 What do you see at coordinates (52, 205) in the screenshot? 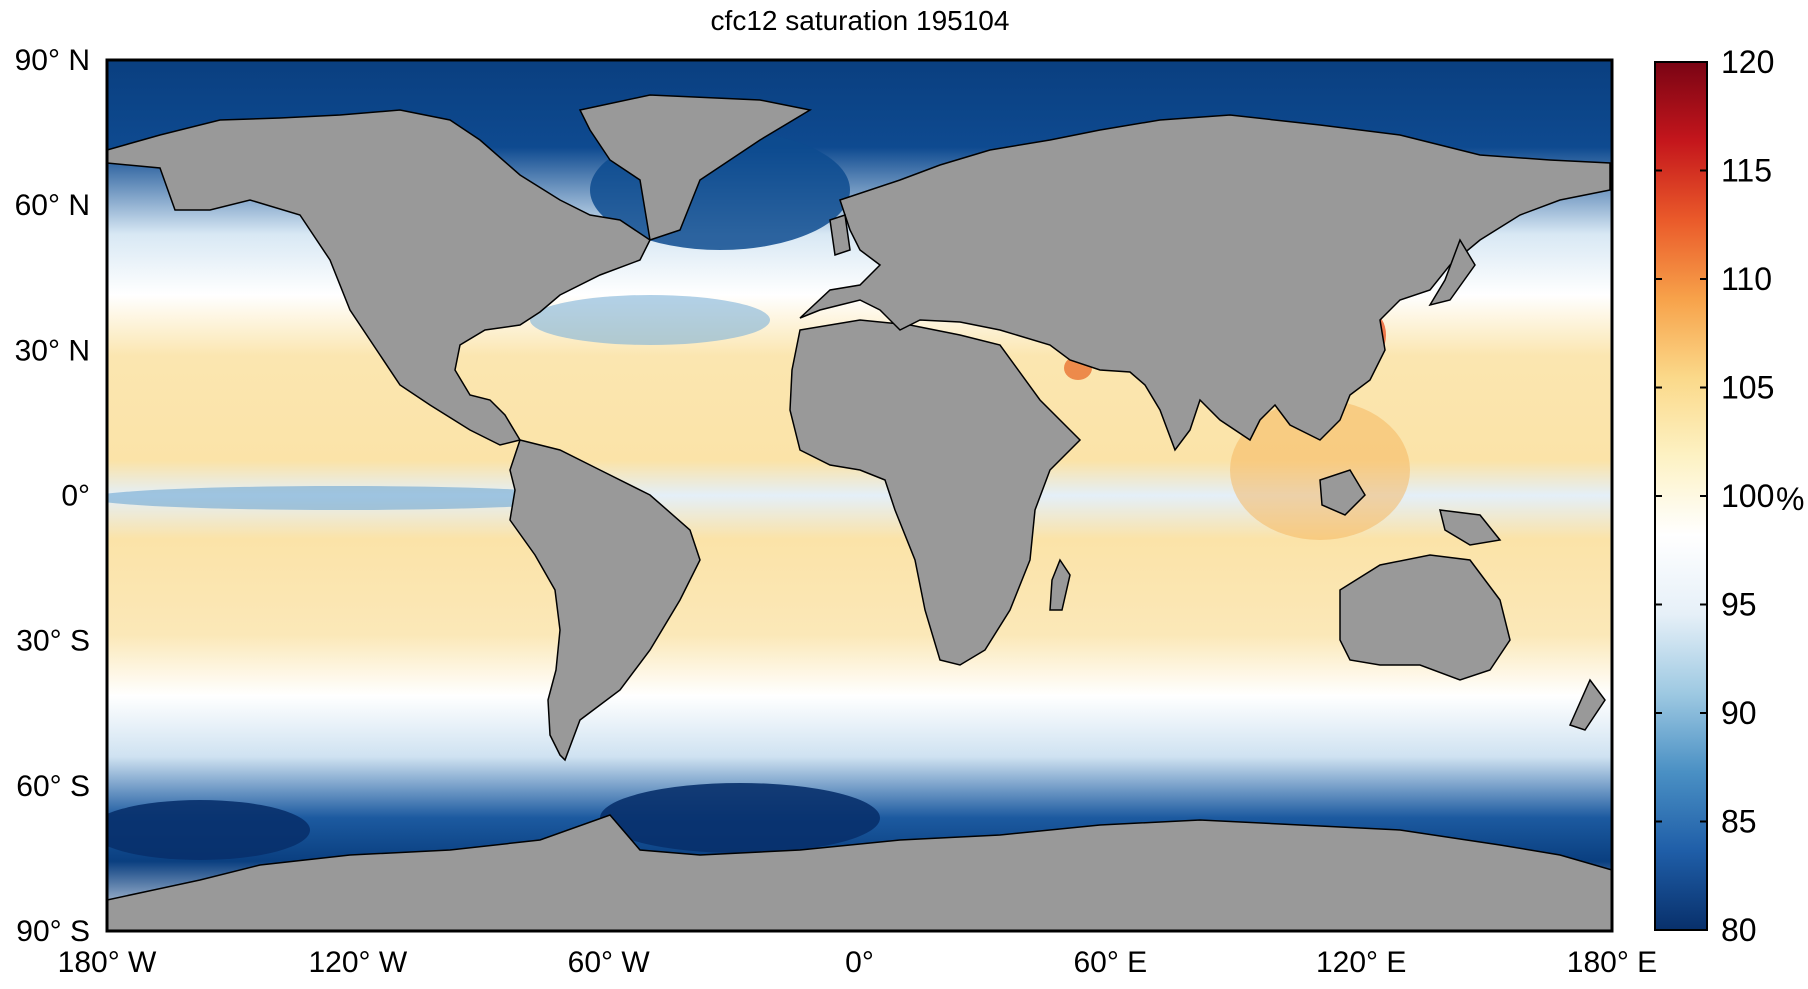
I see `latitude-label: 60° N` at bounding box center [52, 205].